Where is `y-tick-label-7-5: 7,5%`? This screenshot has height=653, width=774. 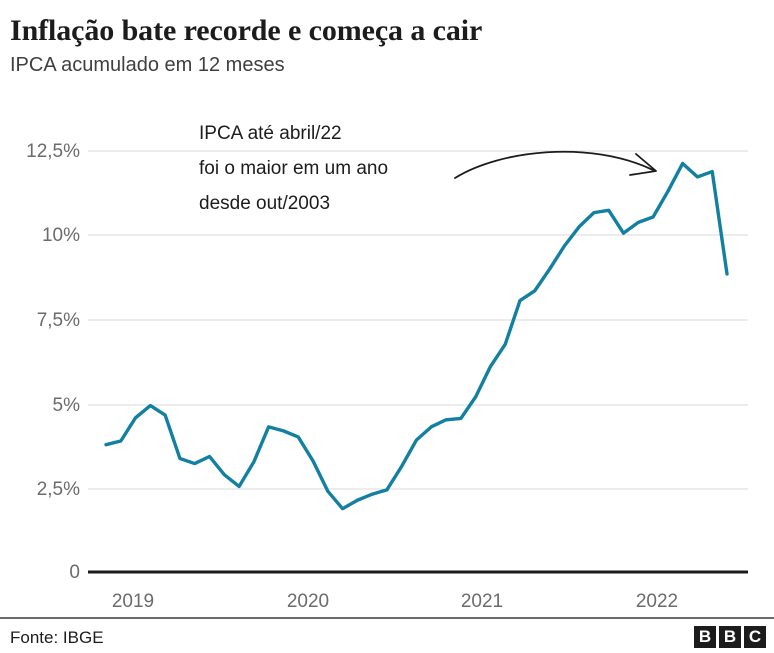 y-tick-label-7-5: 7,5% is located at coordinates (58, 320).